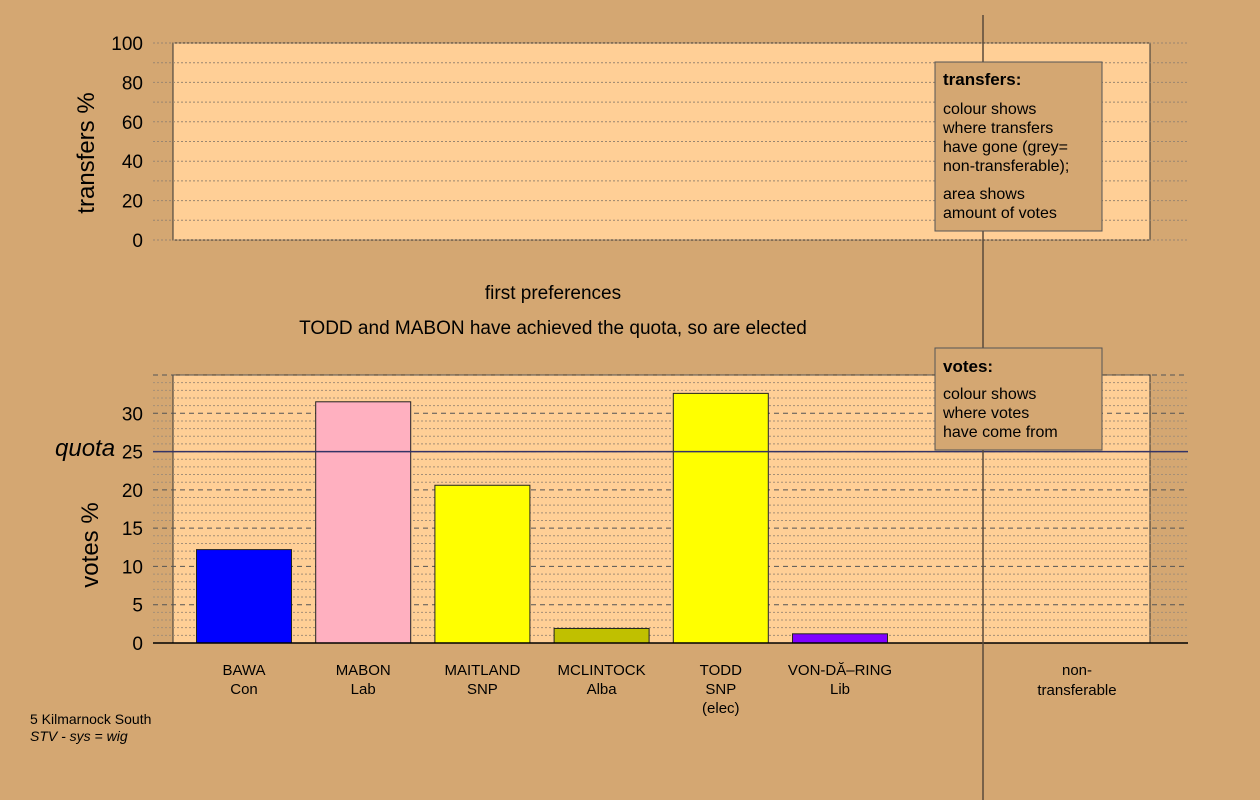 This screenshot has width=1260, height=800. I want to click on quota-label: quota, so click(85, 448).